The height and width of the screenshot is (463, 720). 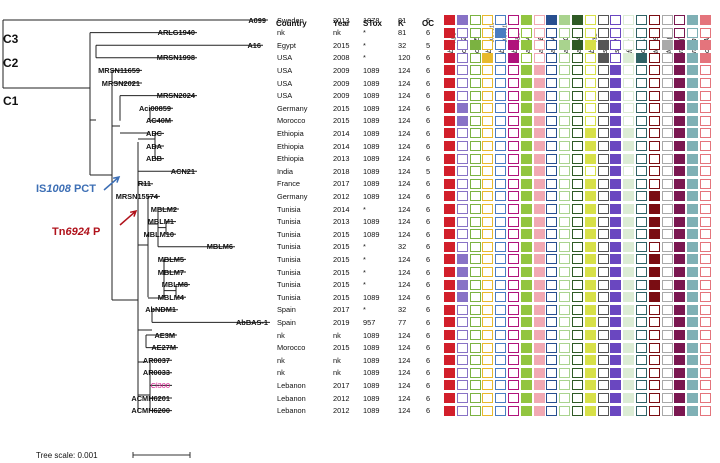 What do you see at coordinates (341, 133) in the screenshot?
I see `cell-year: 2014` at bounding box center [341, 133].